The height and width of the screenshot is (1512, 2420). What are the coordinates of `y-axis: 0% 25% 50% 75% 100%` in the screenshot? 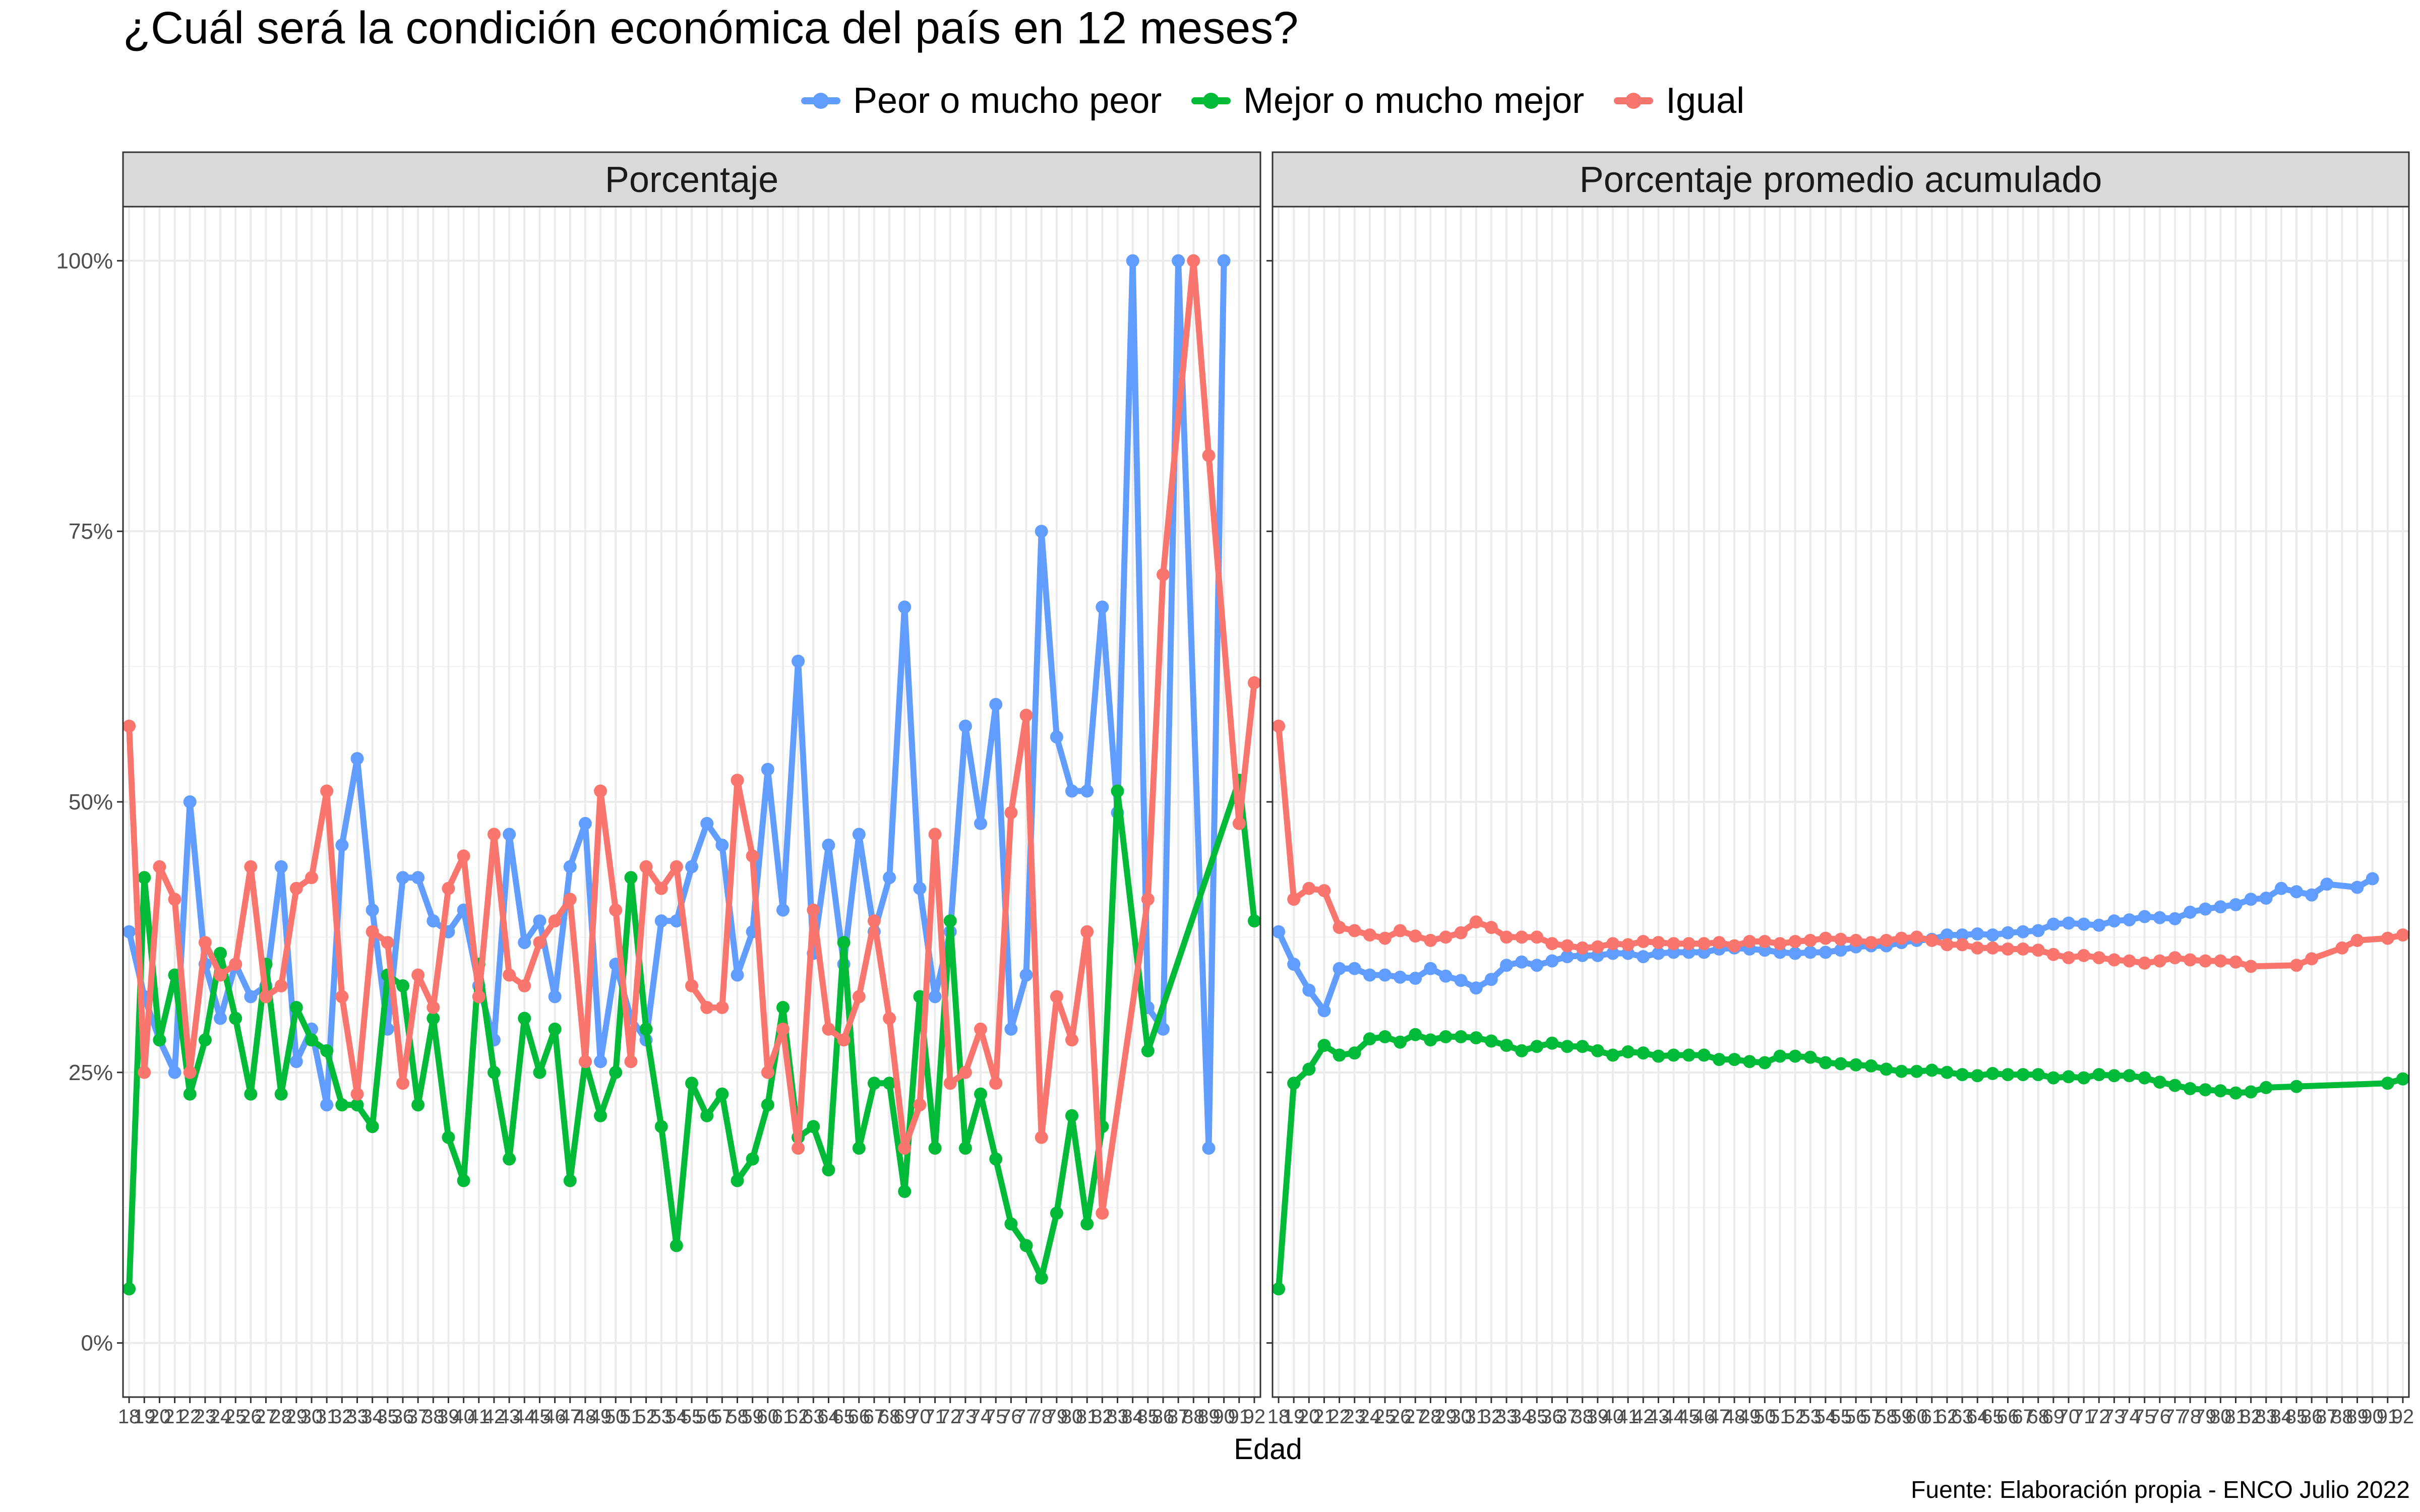 It's located at (89, 802).